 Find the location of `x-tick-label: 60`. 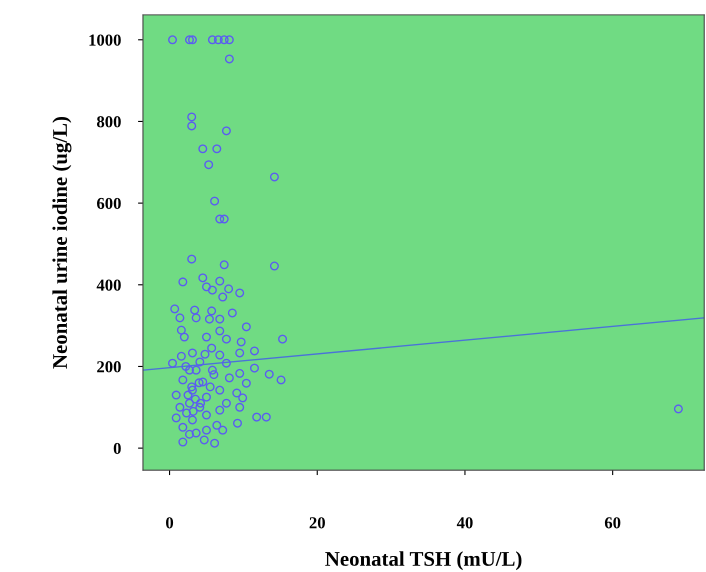

x-tick-label: 60 is located at coordinates (612, 522).